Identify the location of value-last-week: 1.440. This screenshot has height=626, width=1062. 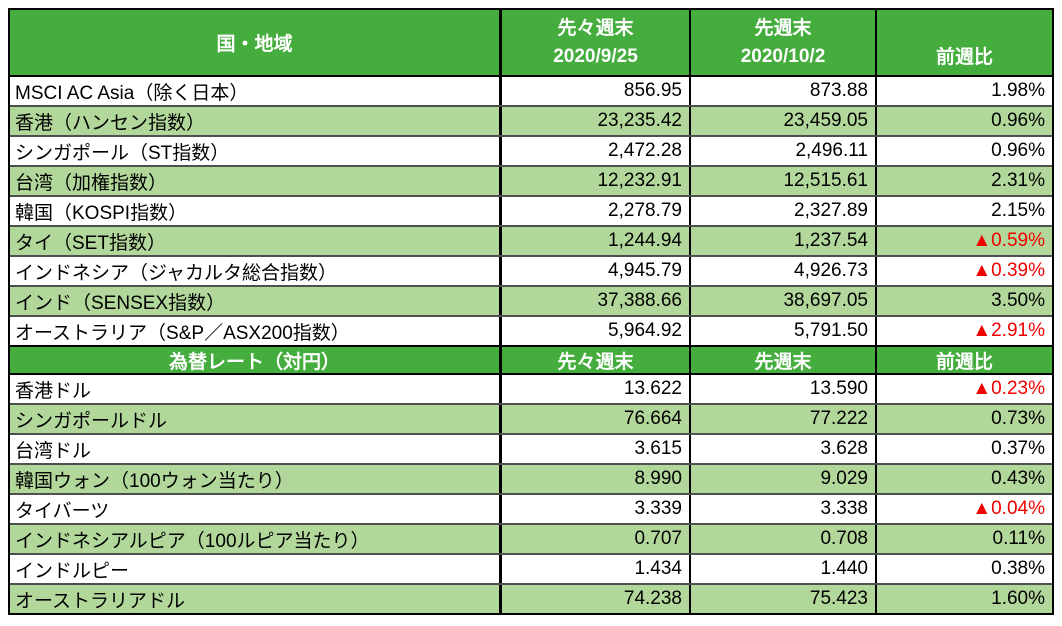
(782, 569).